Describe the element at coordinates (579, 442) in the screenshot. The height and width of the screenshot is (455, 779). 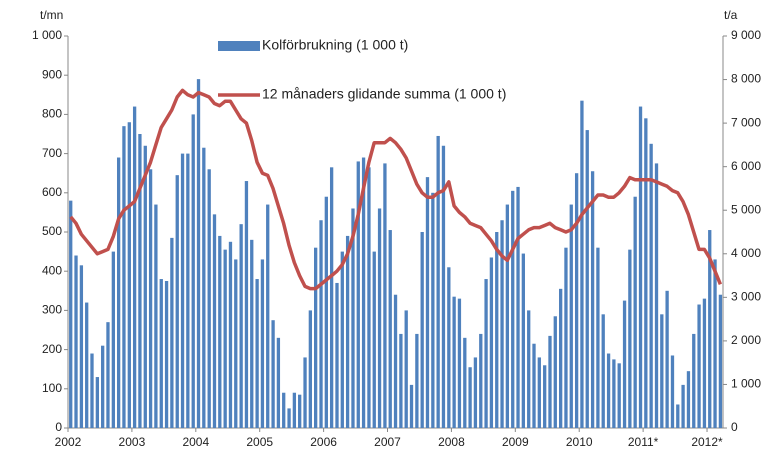
I see `x-tick-label: 2010` at that location.